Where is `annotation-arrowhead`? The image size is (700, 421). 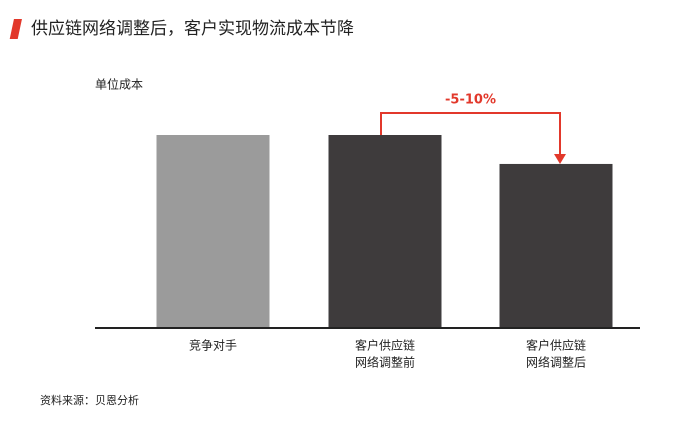
annotation-arrowhead is located at coordinates (560, 158).